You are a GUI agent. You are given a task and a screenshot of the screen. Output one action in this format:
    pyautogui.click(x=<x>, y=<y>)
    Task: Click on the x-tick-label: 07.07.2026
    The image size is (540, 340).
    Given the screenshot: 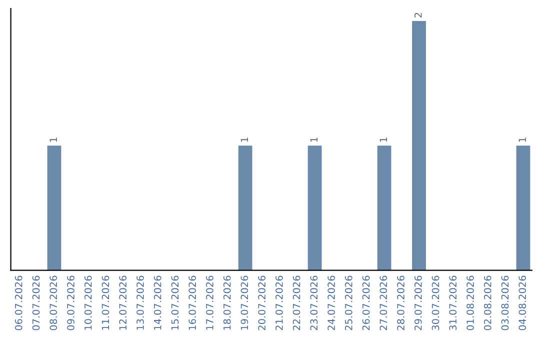 What is the action you would take?
    pyautogui.click(x=36, y=303)
    